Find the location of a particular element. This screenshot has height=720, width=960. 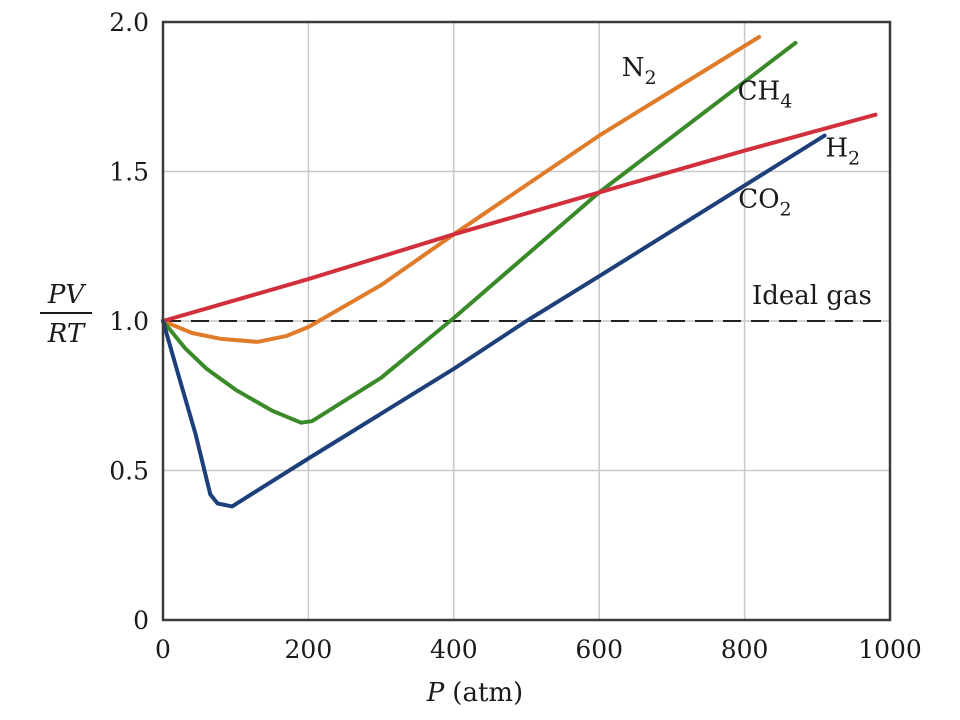

y-tick-label: 2.0 is located at coordinates (129, 22).